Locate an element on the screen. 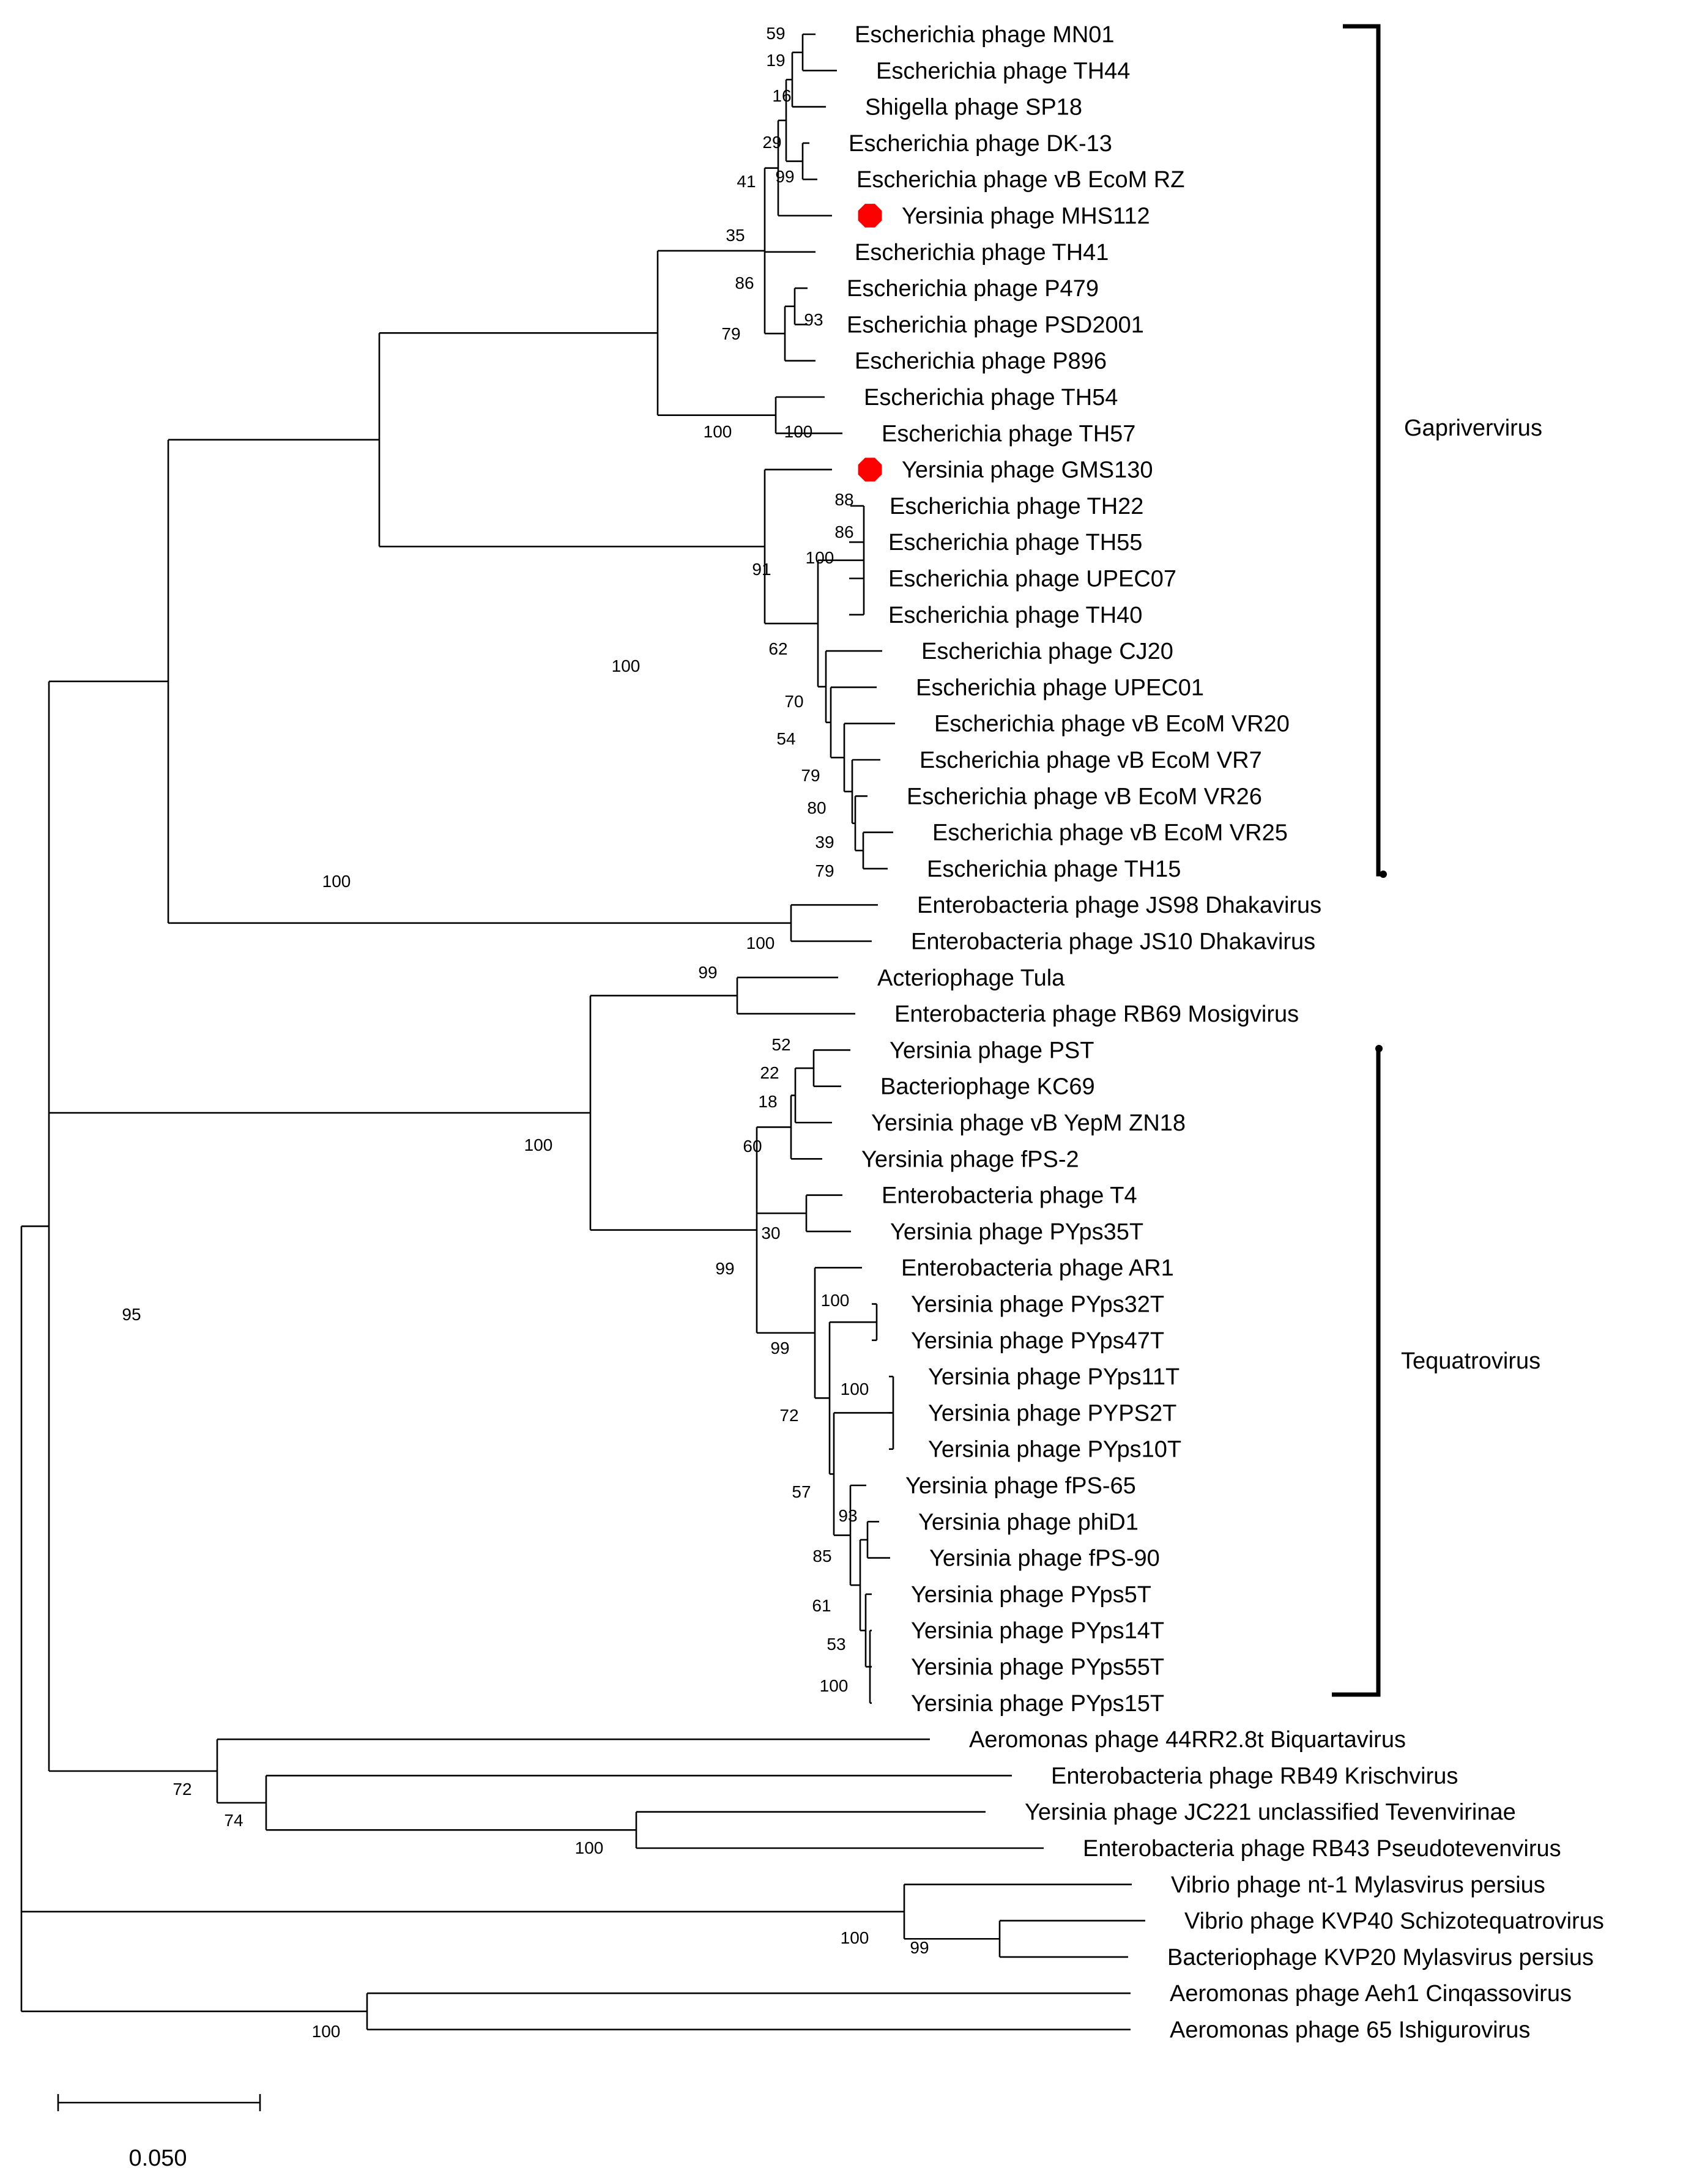  leaf-label: Escherichia phage CJ20 is located at coordinates (1047, 652).